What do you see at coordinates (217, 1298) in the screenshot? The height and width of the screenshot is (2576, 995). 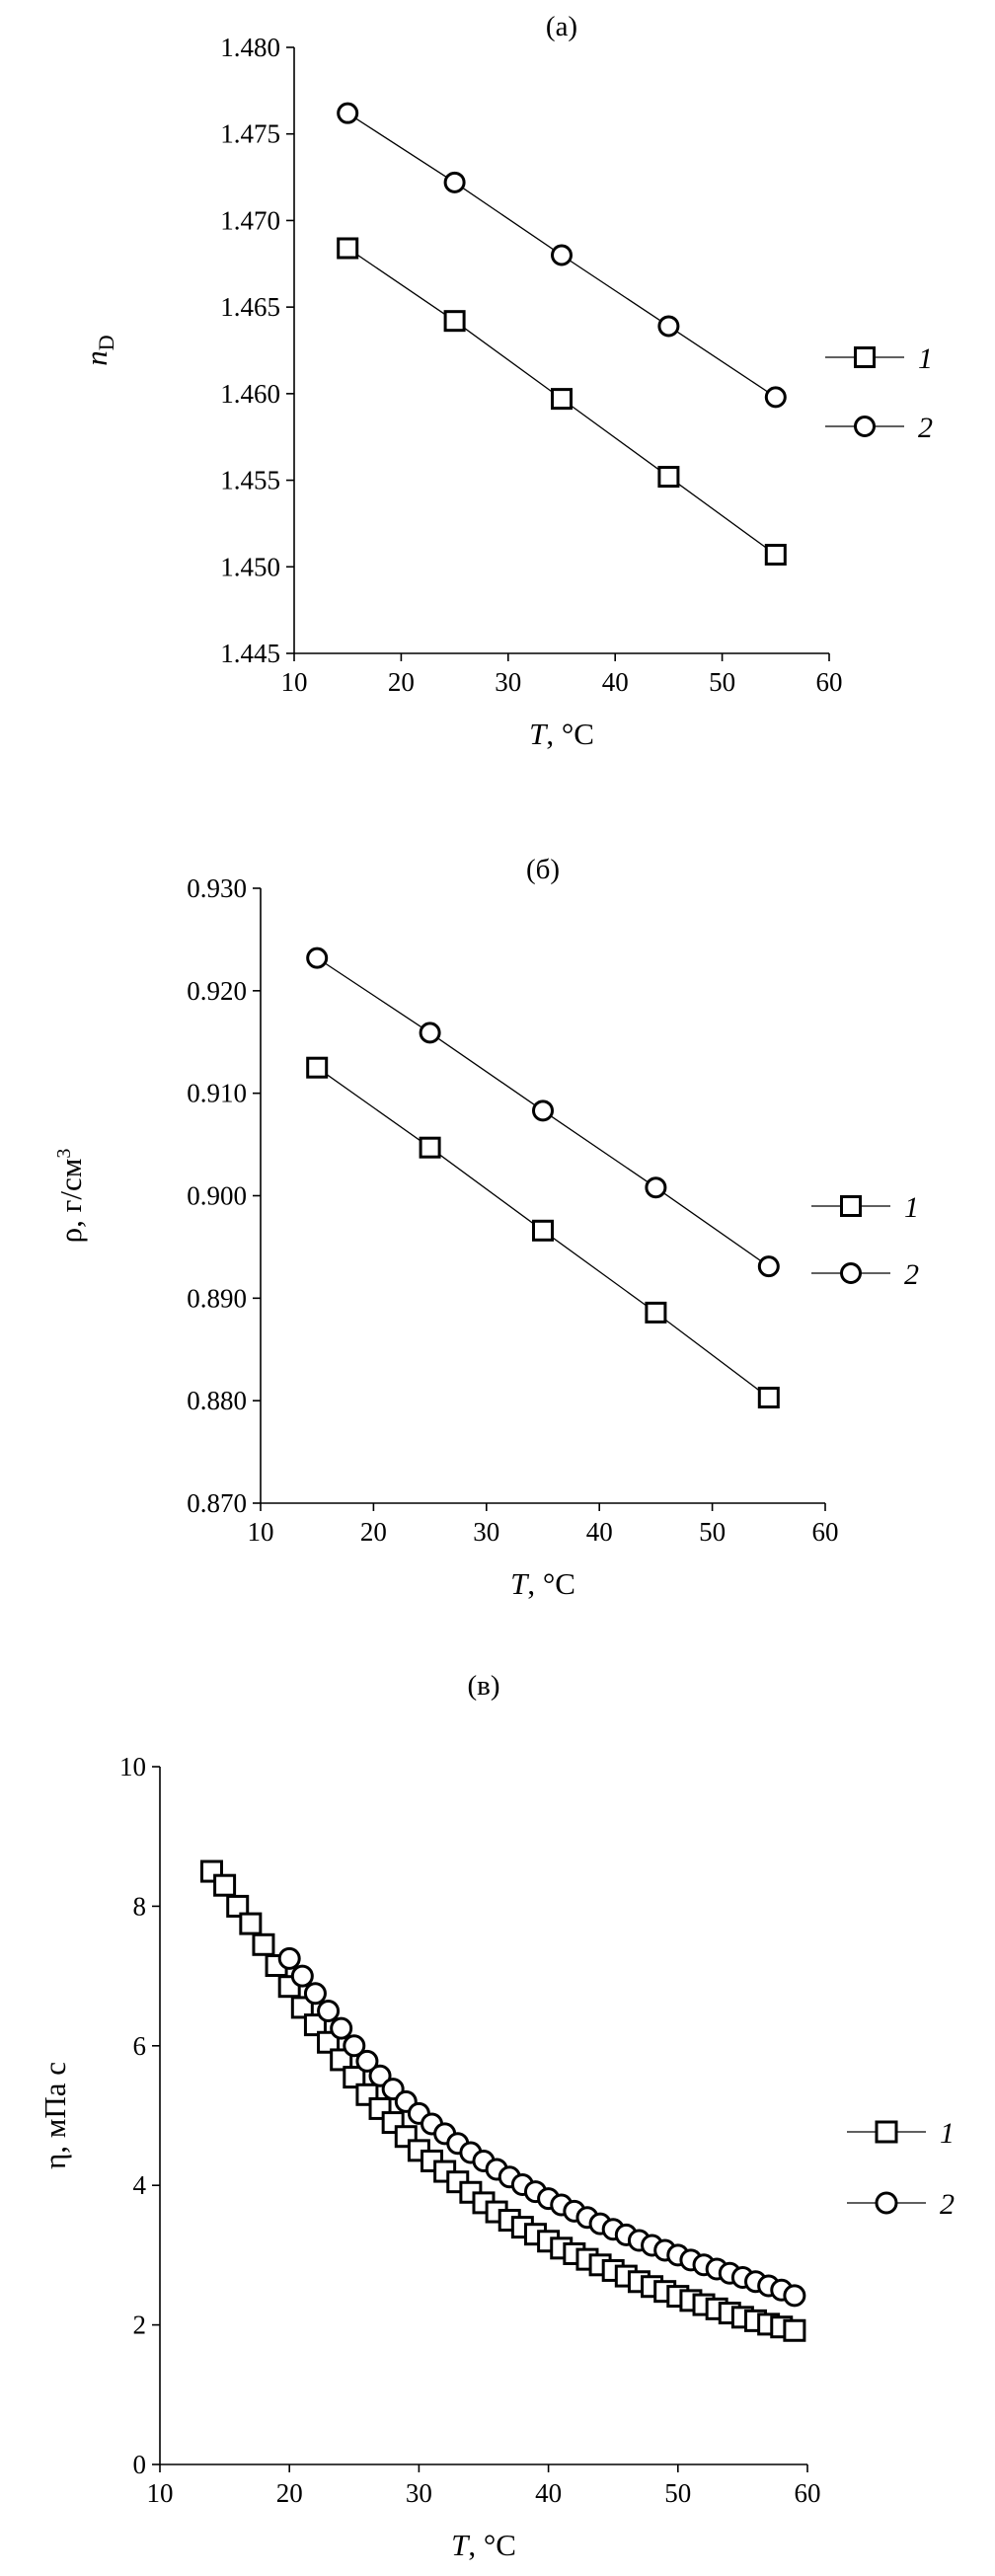 I see `y-tick-label: 0.890` at bounding box center [217, 1298].